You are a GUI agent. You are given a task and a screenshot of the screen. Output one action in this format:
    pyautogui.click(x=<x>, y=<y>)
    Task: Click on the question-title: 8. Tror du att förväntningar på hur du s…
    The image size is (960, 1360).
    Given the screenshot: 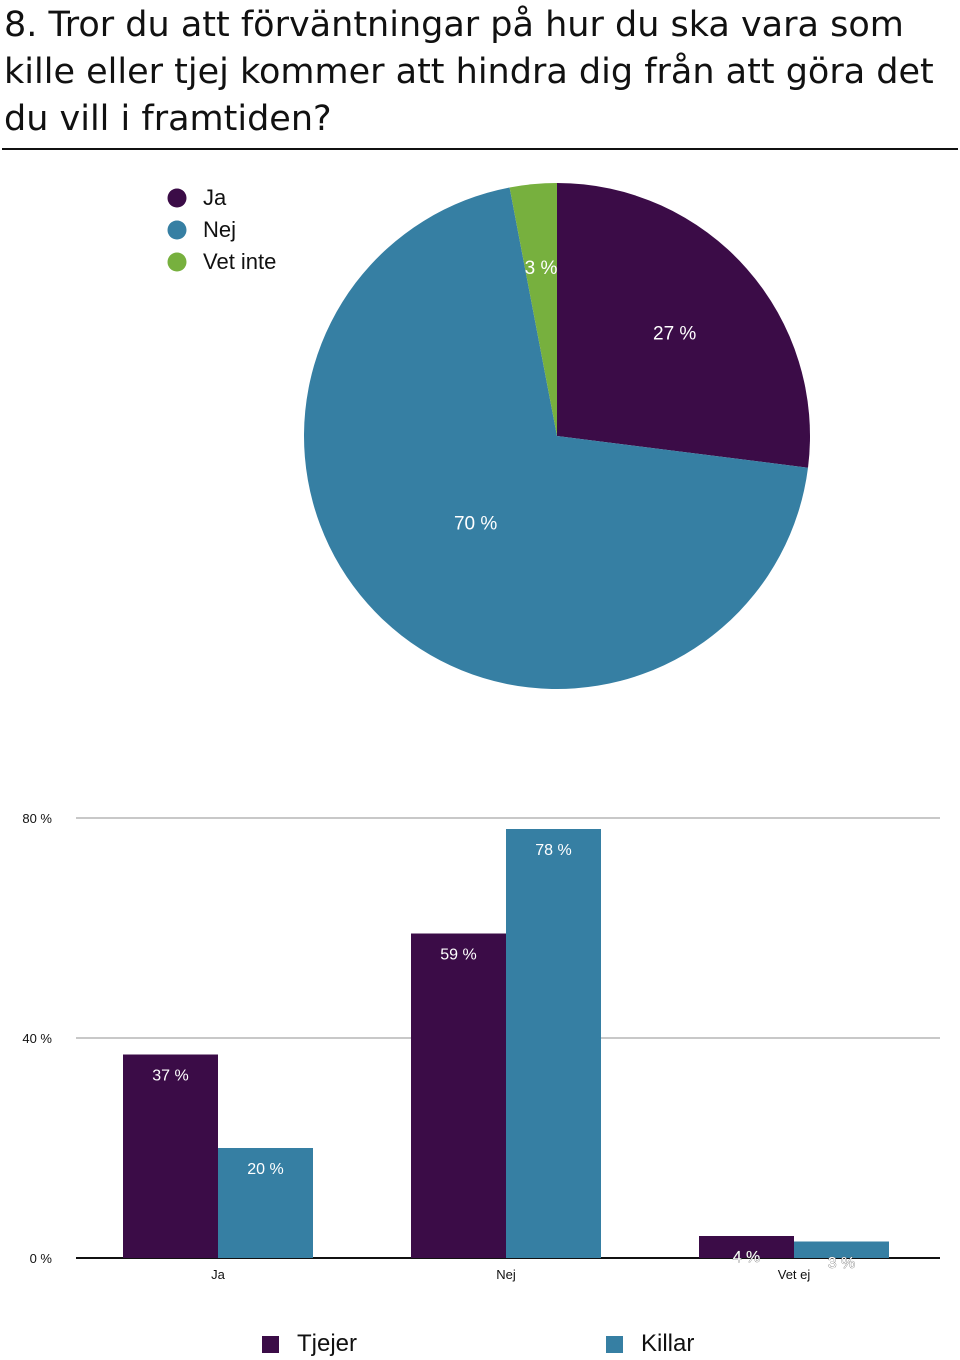 What is the action you would take?
    pyautogui.click(x=469, y=72)
    